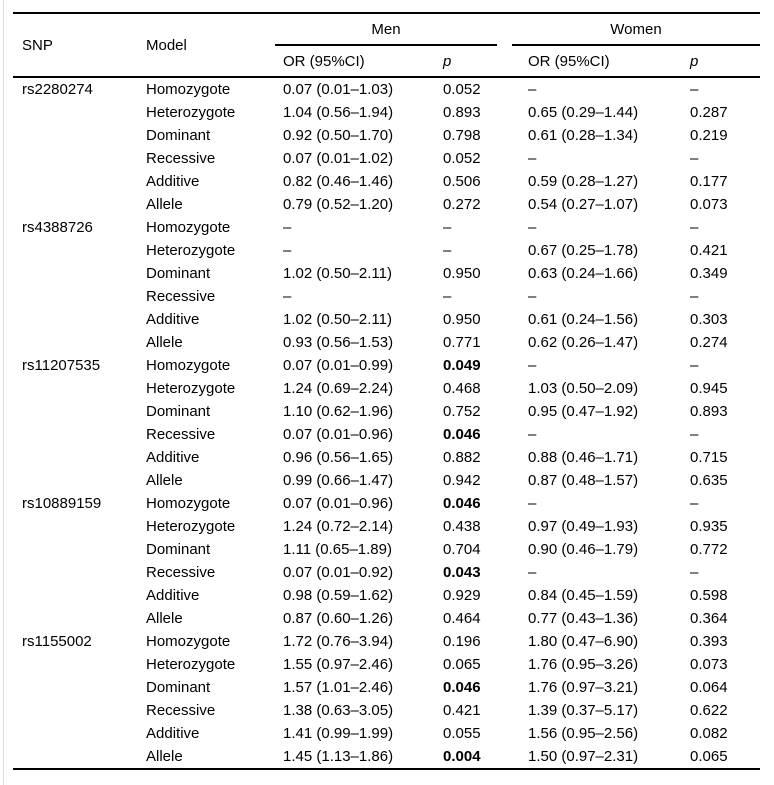 The width and height of the screenshot is (774, 785). What do you see at coordinates (337, 319) in the screenshot?
I see `men-or-cell: 1.02 (0.50–2.11)` at bounding box center [337, 319].